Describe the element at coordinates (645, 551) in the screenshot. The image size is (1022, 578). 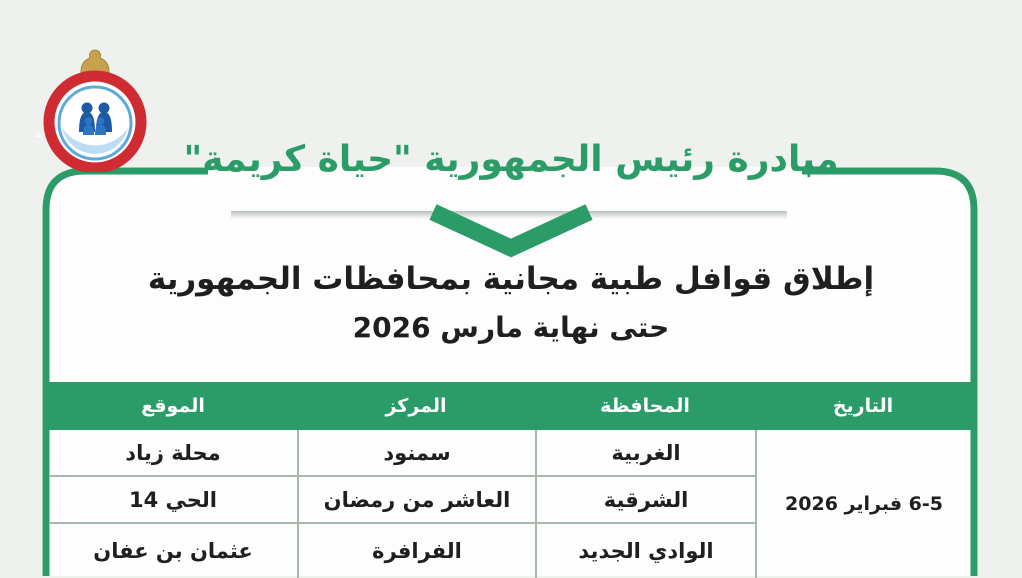
I see `cell-governorate: الوادي الجديد` at that location.